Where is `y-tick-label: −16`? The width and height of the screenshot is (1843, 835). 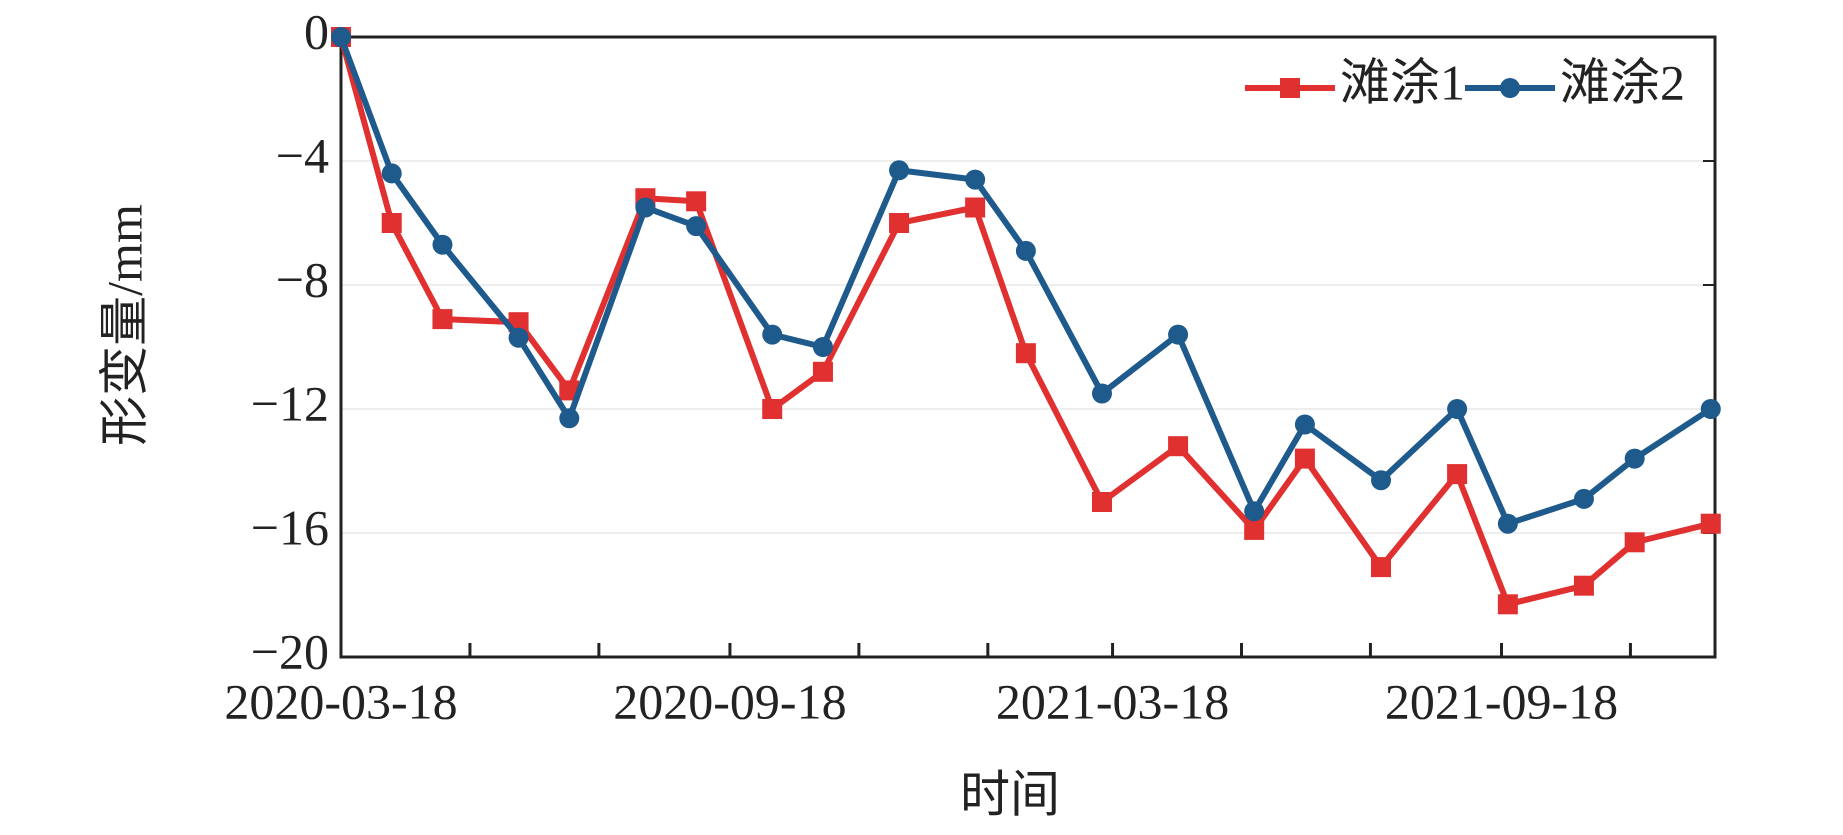
y-tick-label: −16 is located at coordinates (290, 527).